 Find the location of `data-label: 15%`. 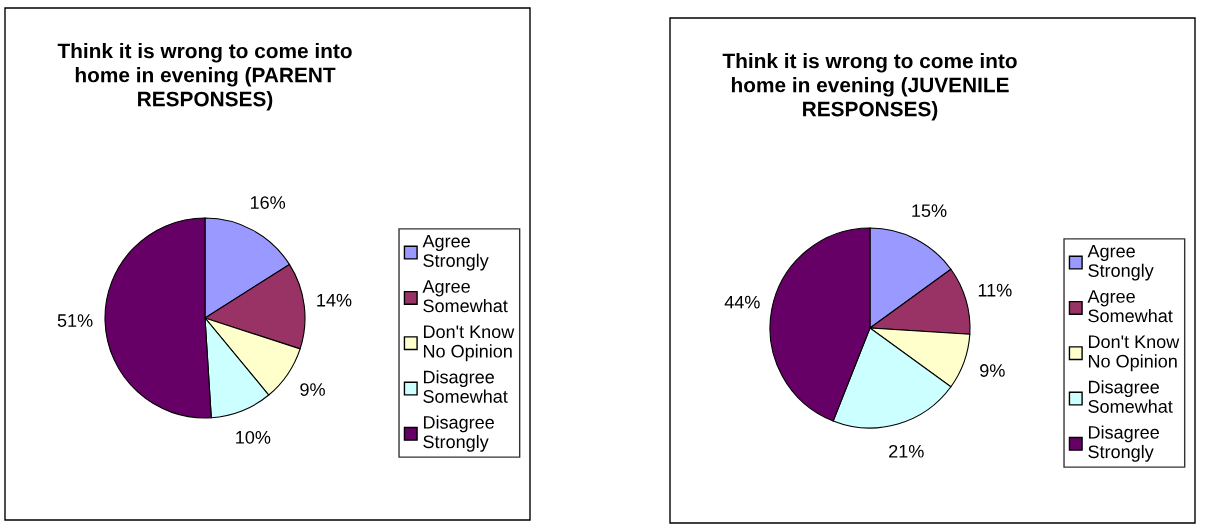

data-label: 15% is located at coordinates (929, 211).